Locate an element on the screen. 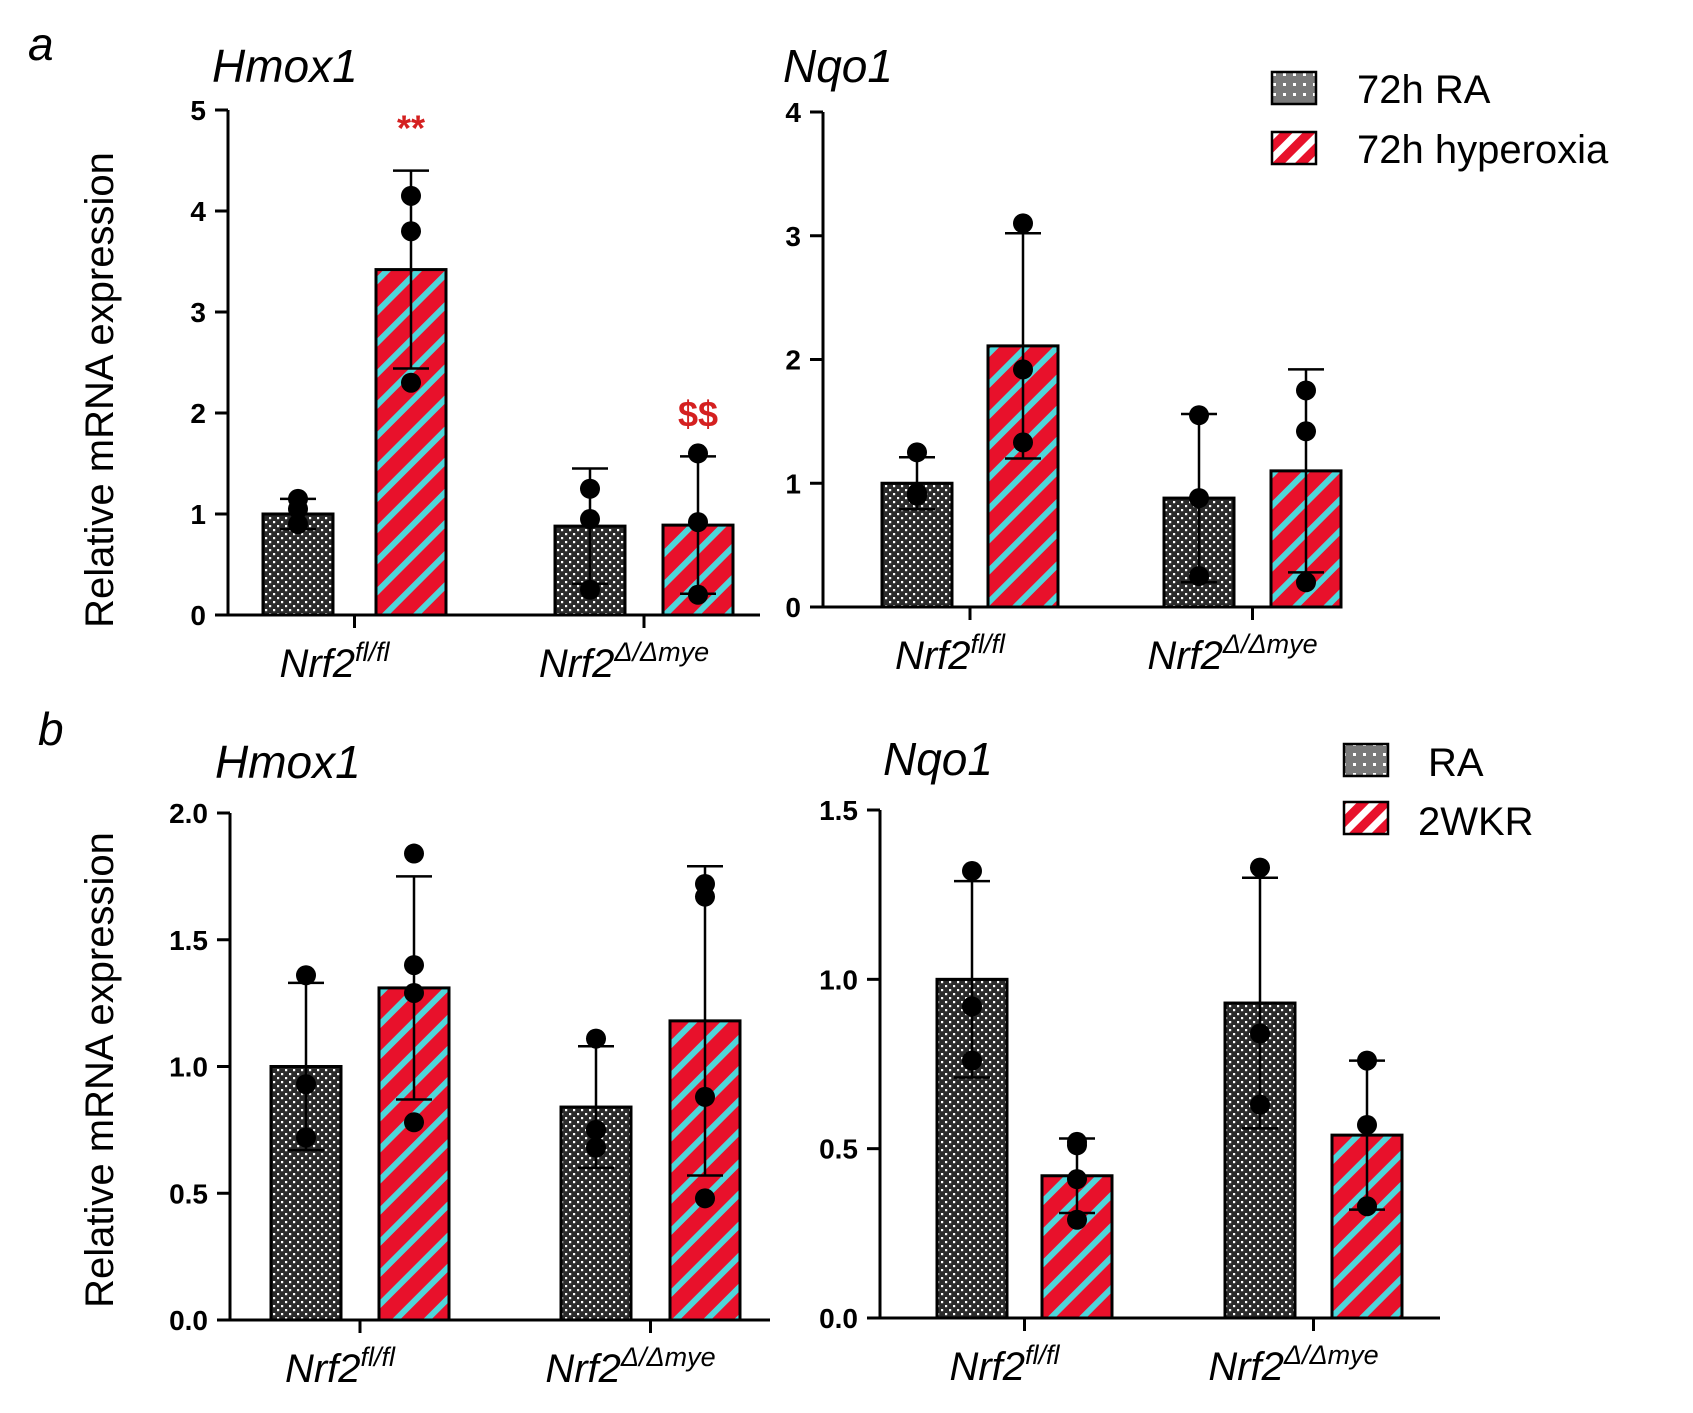 The image size is (1693, 1413). chart-title-a-hmox1: Hmox1 is located at coordinates (285, 66).